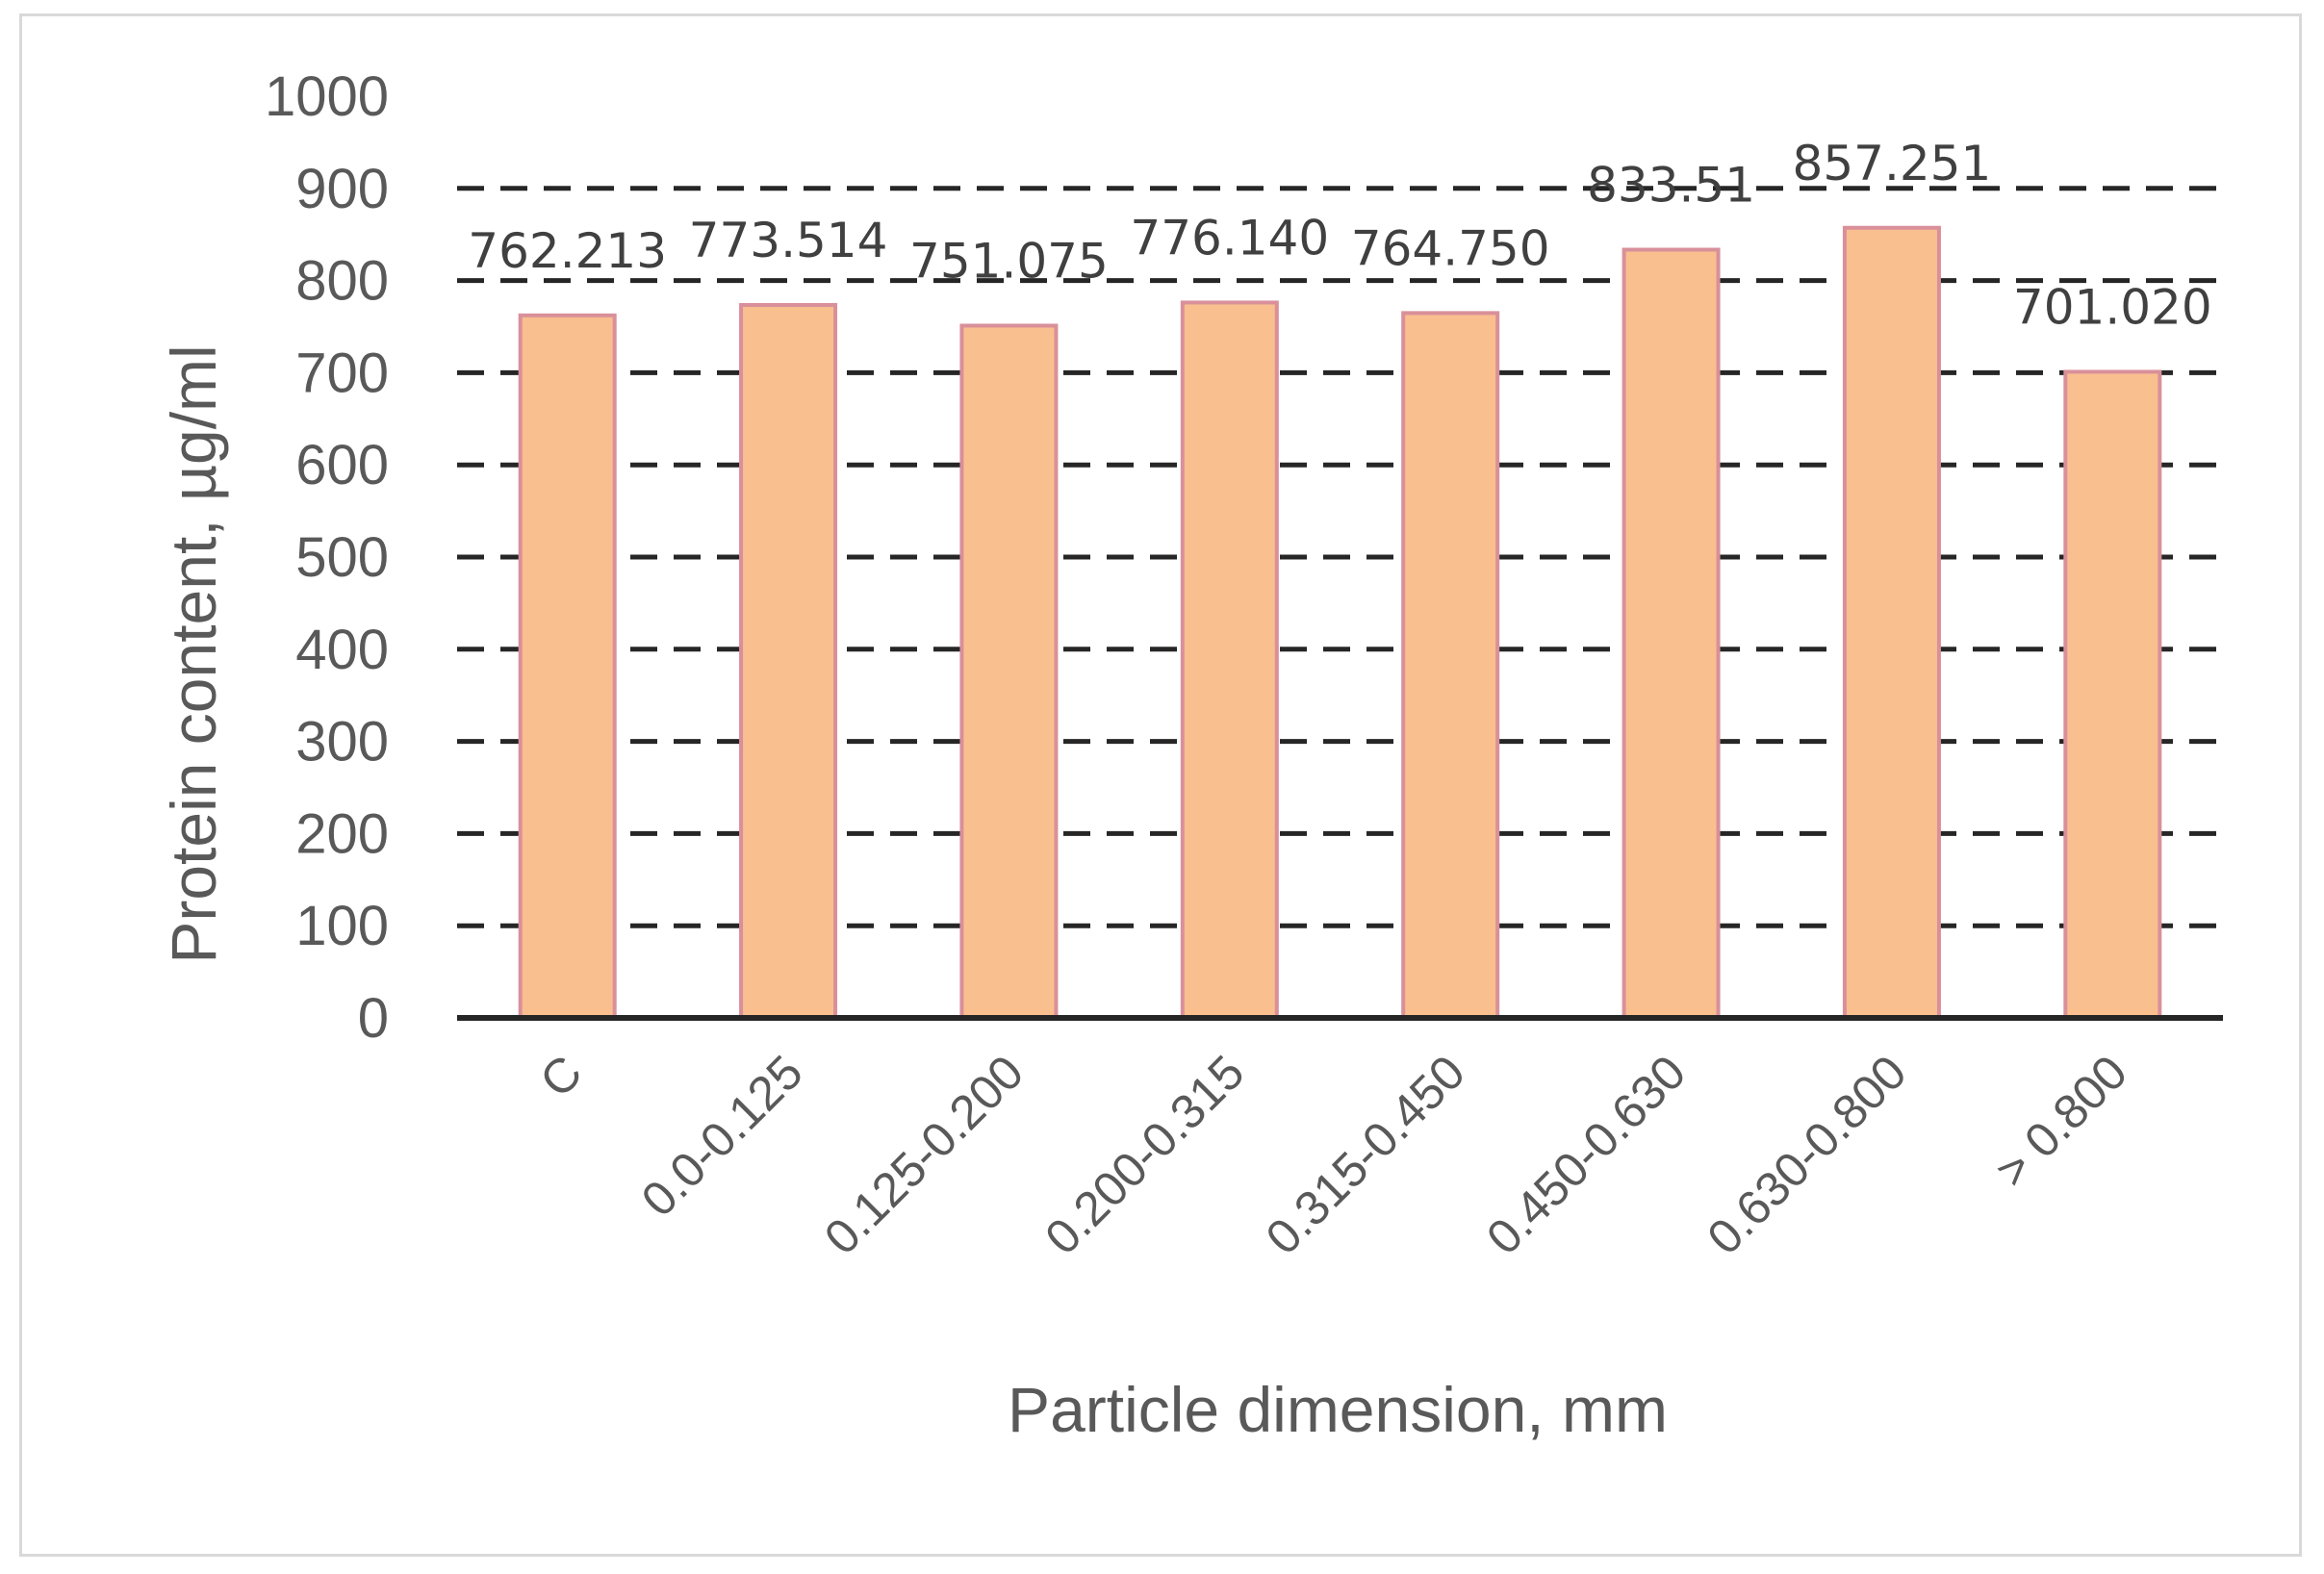 The width and height of the screenshot is (2324, 1574). I want to click on y-tick-label-600: 600, so click(342, 465).